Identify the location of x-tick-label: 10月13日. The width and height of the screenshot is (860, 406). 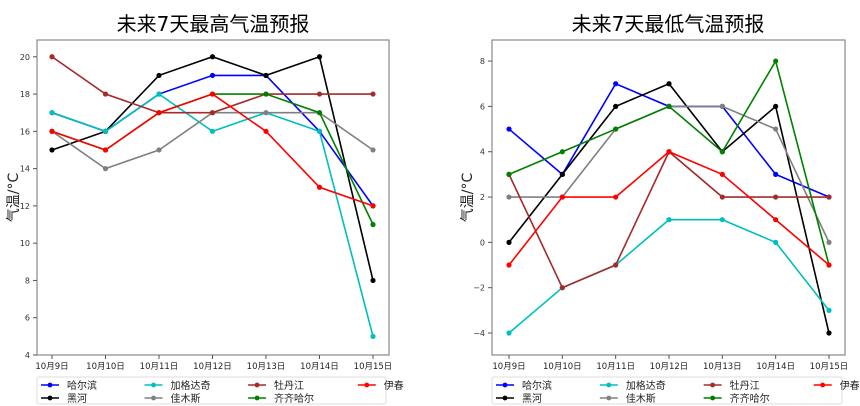
(722, 367).